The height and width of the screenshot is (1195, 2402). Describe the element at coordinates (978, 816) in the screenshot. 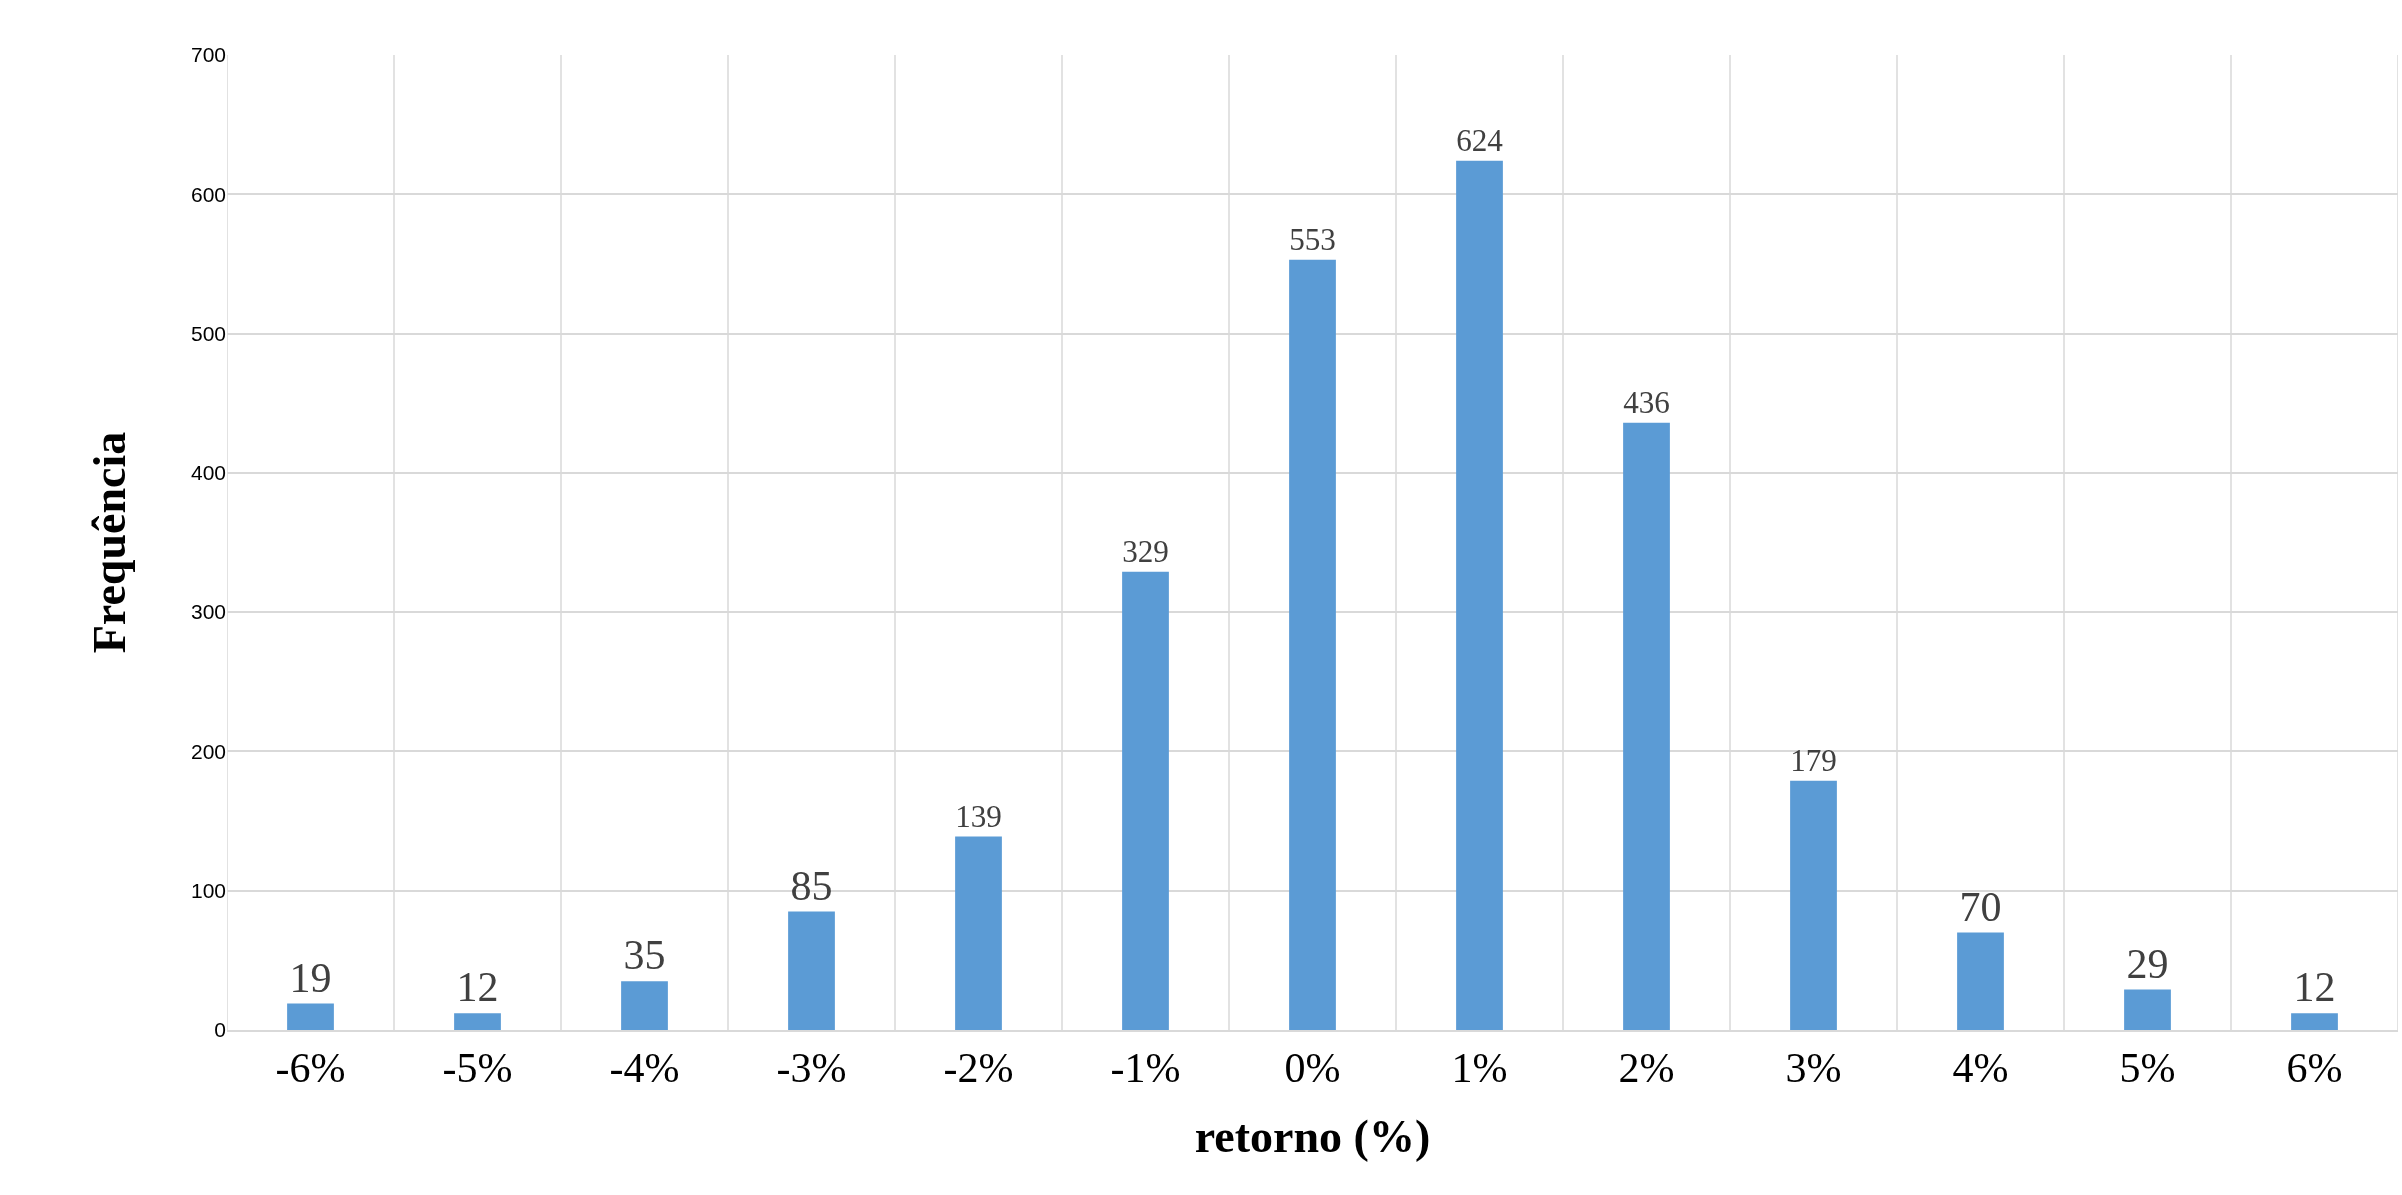

I see `data-label: 139` at that location.